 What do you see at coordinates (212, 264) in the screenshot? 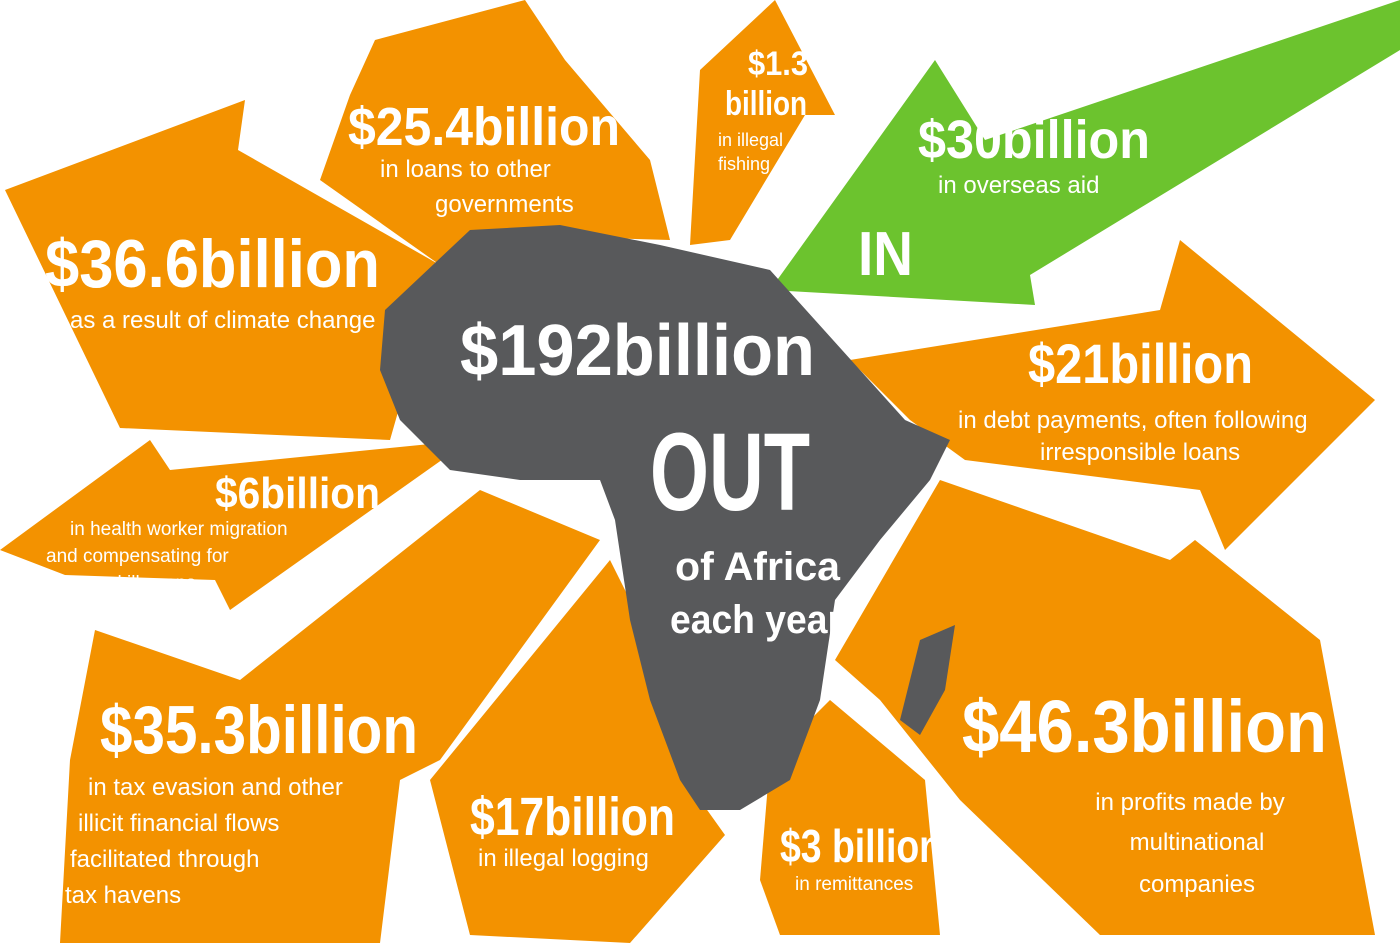
I see `amount: $36.6billion` at bounding box center [212, 264].